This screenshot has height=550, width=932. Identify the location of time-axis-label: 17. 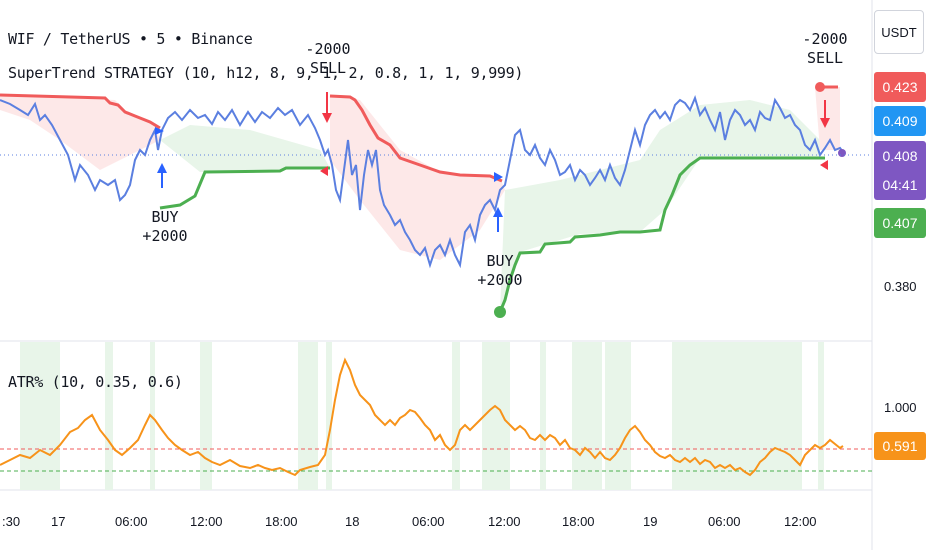
(58, 521).